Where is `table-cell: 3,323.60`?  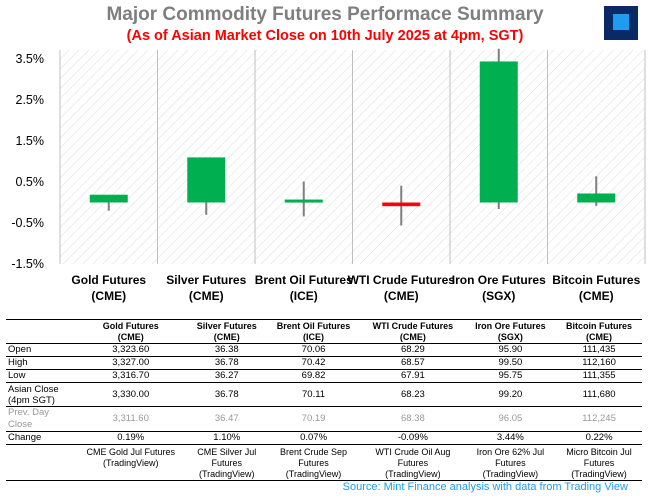 table-cell: 3,323.60 is located at coordinates (131, 350).